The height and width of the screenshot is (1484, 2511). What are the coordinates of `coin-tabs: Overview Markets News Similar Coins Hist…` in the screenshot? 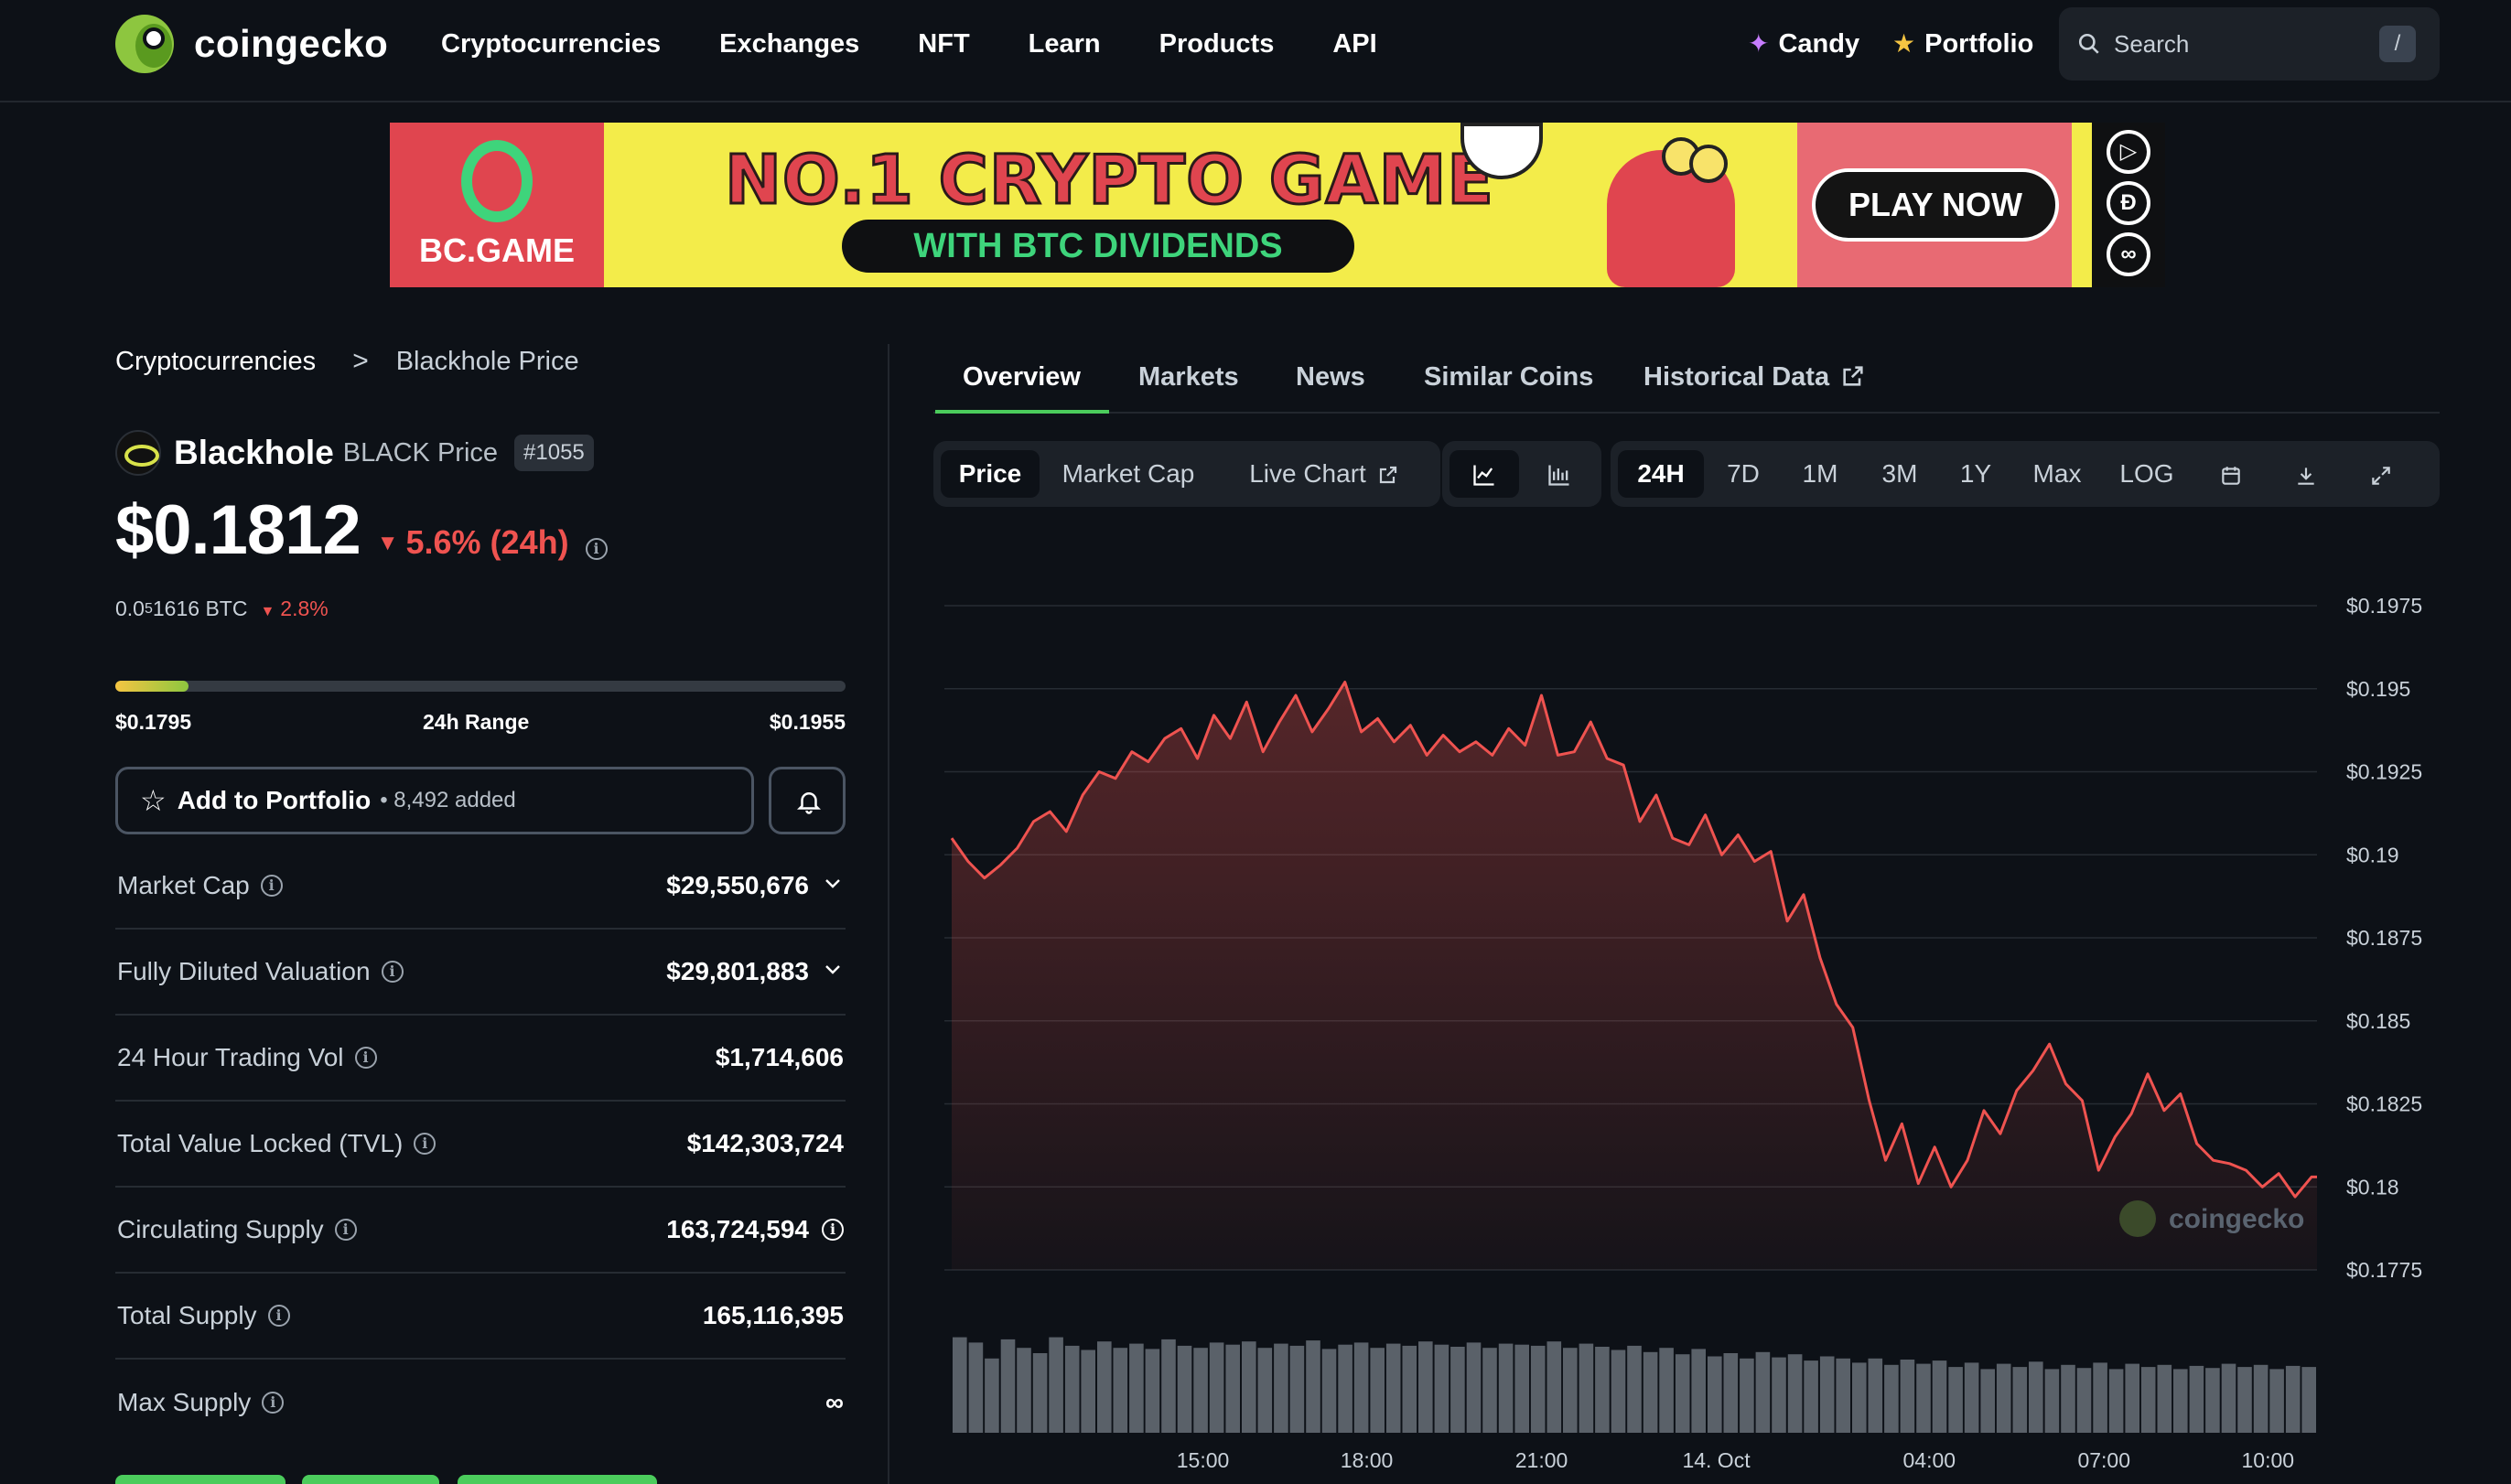 It's located at (1686, 381).